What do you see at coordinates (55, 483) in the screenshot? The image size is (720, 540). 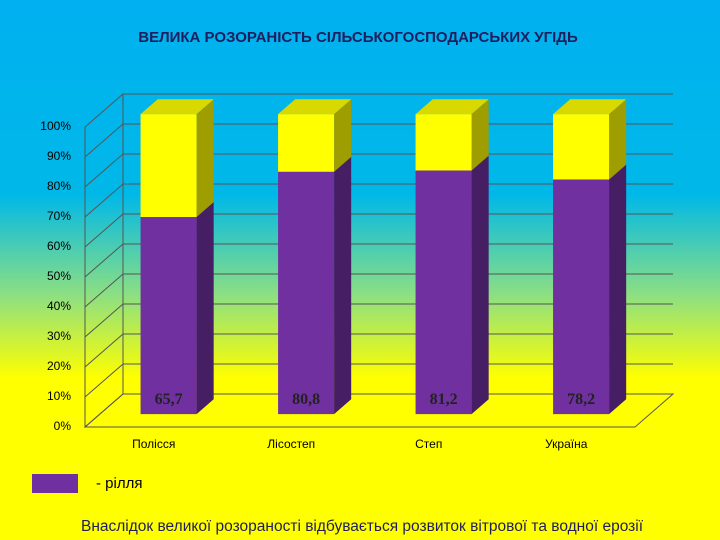 I see `legend-swatch` at bounding box center [55, 483].